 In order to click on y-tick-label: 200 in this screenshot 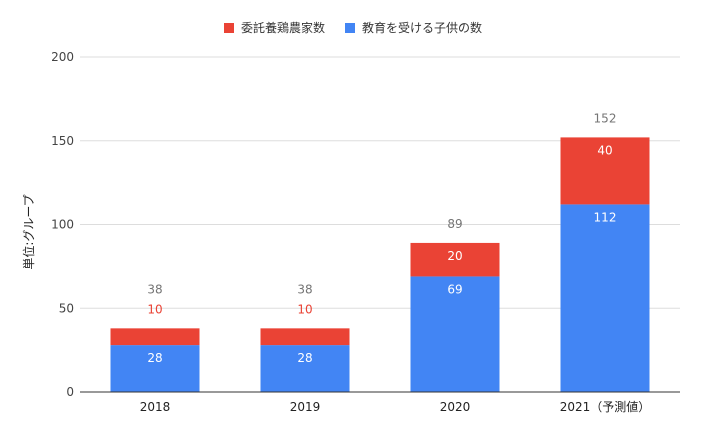, I will do `click(62, 57)`.